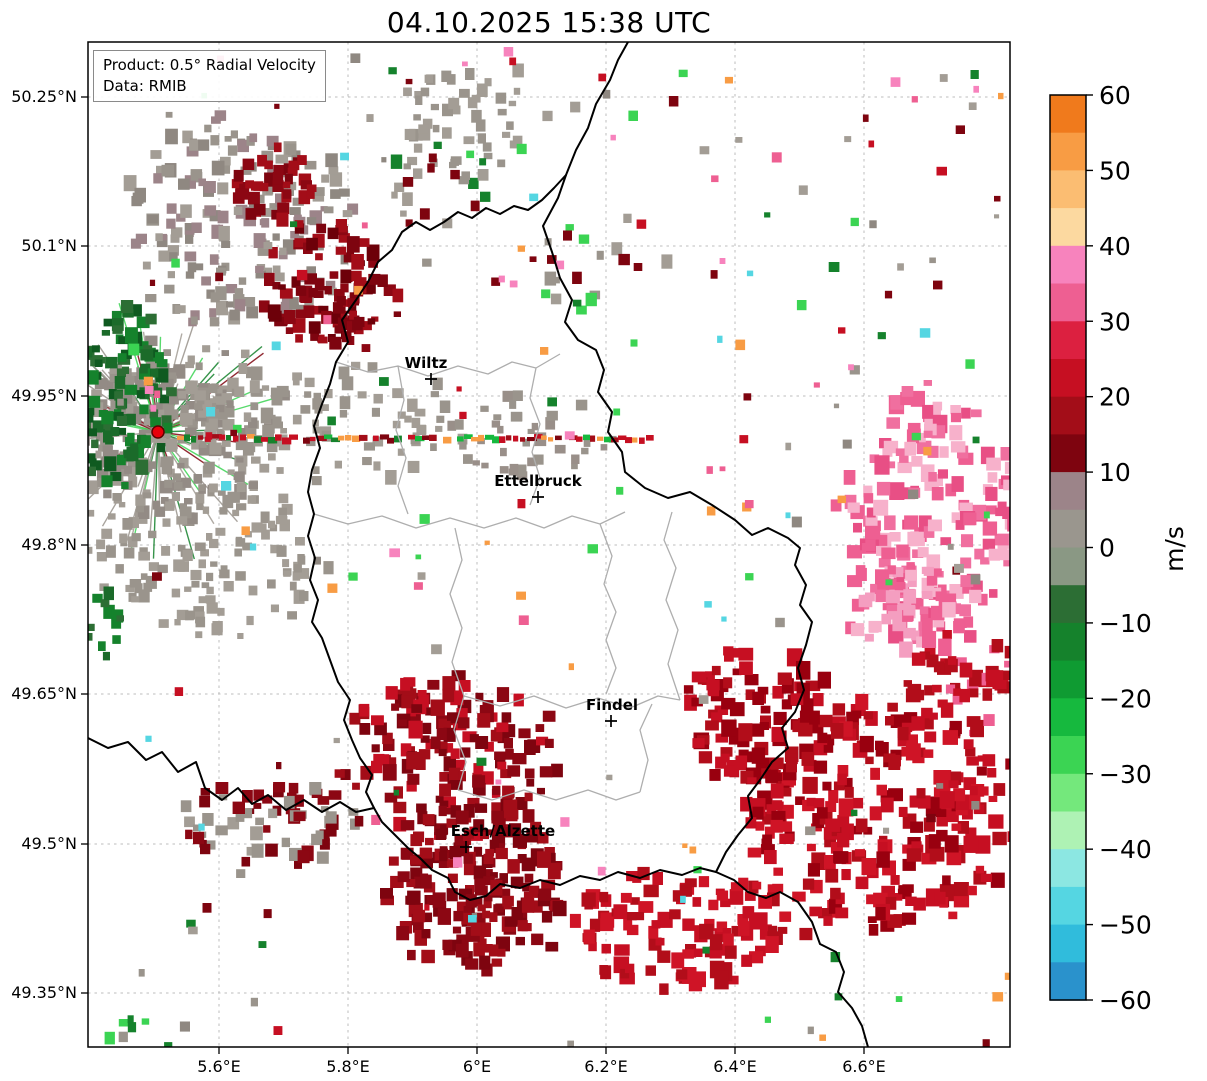 The image size is (1207, 1081). I want to click on colorbar-tick-label: 60, so click(1115, 95).